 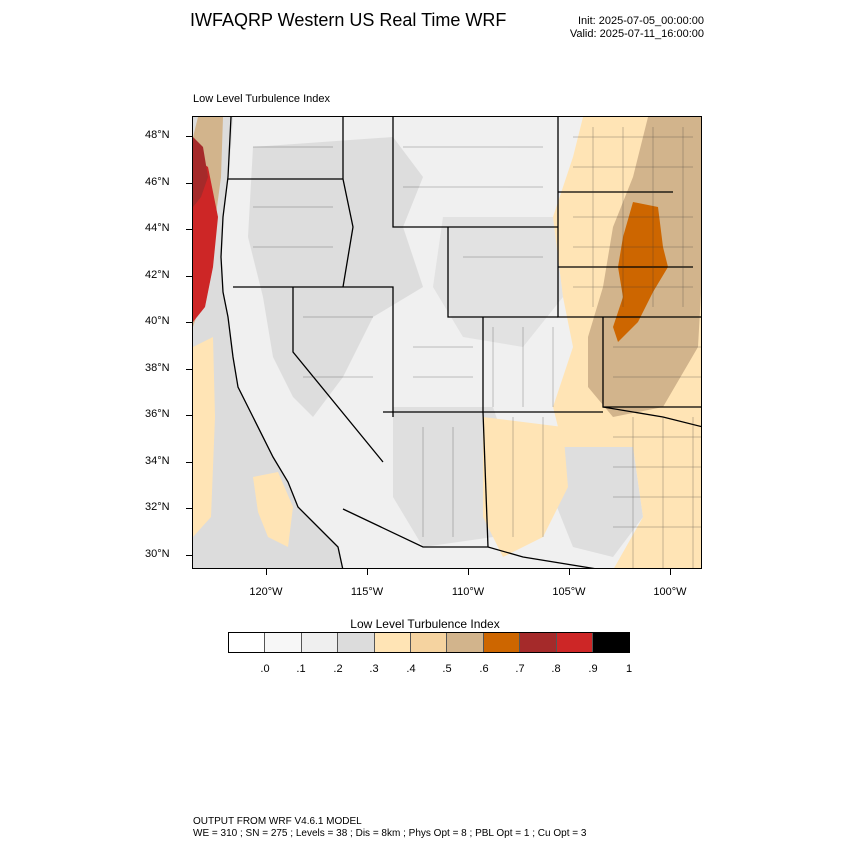 What do you see at coordinates (277, 821) in the screenshot?
I see `model-footer-line1: OUTPUT FROM WRF V4.6.1 MODEL` at bounding box center [277, 821].